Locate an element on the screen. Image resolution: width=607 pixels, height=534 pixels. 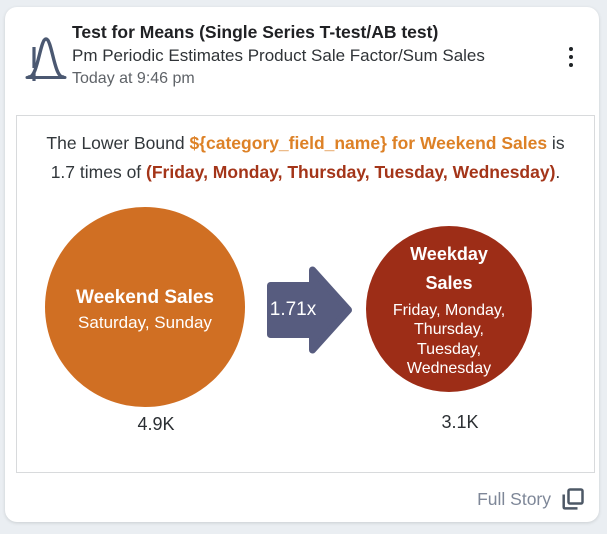
full-story-link: Full Story is located at coordinates (531, 499).